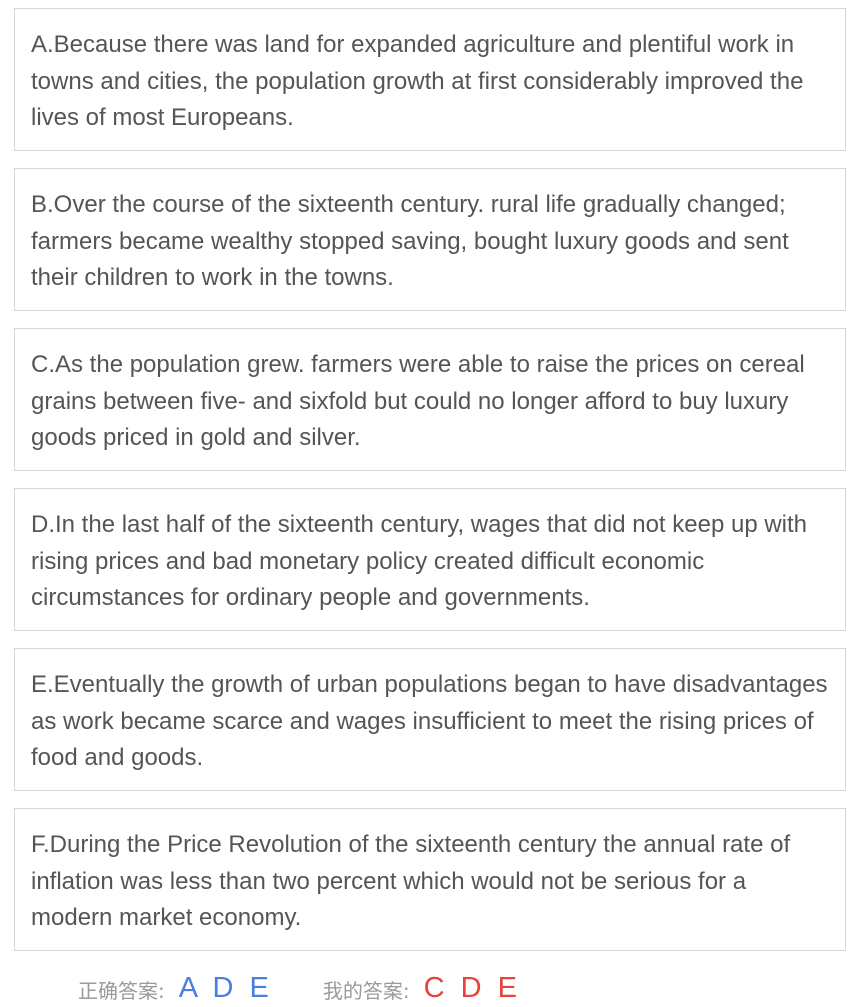 This screenshot has width=863, height=1007. Describe the element at coordinates (121, 991) in the screenshot. I see `correct-answer-label: 正确答案:` at that location.